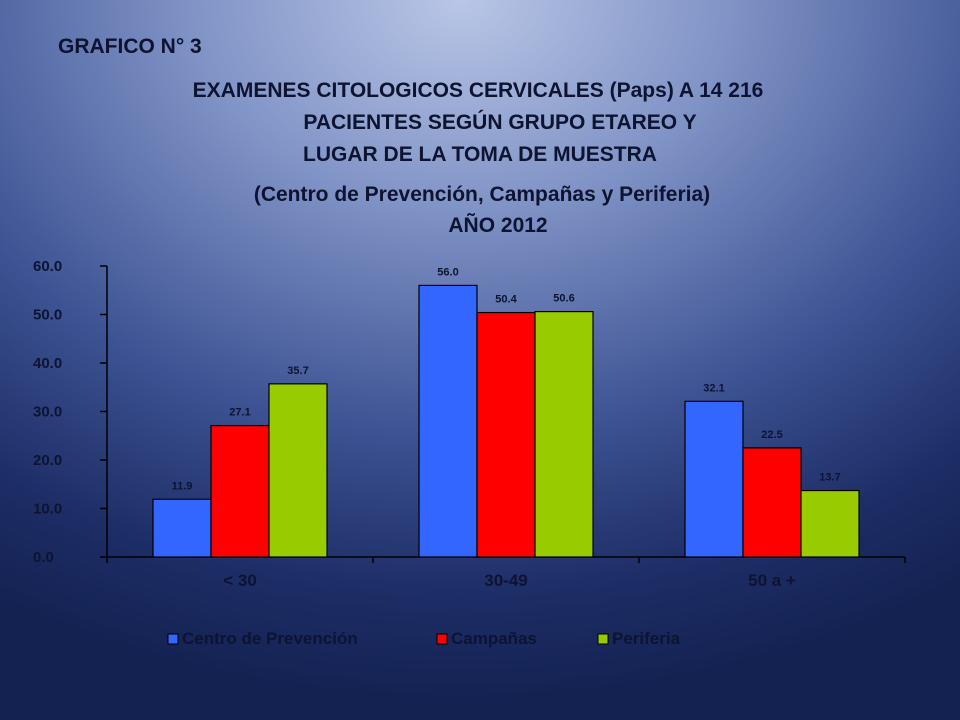 The height and width of the screenshot is (720, 960). Describe the element at coordinates (270, 638) in the screenshot. I see `legend-label: Centro de Prevención` at that location.